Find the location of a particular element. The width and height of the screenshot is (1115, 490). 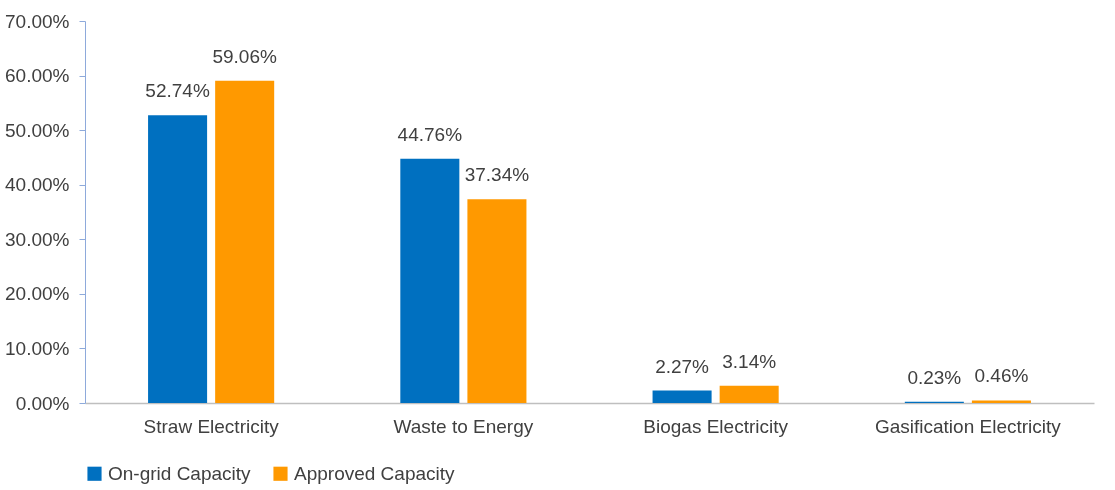

legend-label: On-grid Capacity is located at coordinates (180, 473).